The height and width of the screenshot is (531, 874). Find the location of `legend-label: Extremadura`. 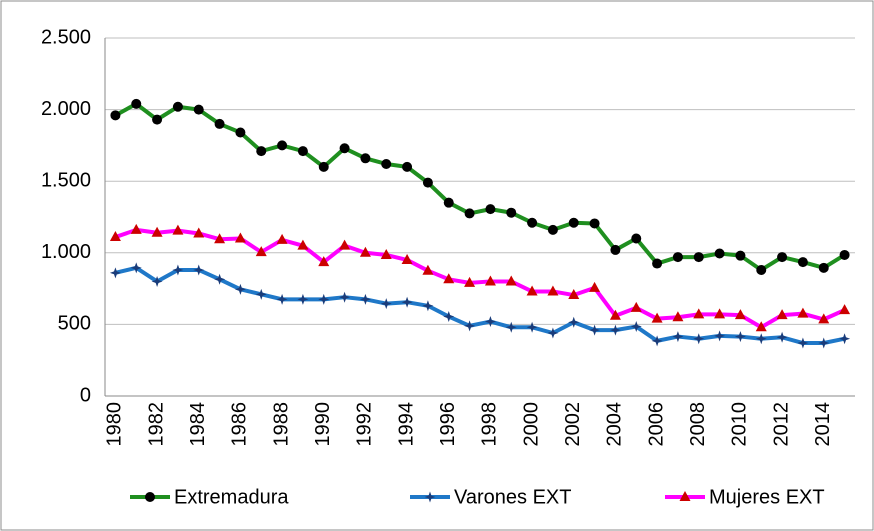

legend-label: Extremadura is located at coordinates (231, 497).